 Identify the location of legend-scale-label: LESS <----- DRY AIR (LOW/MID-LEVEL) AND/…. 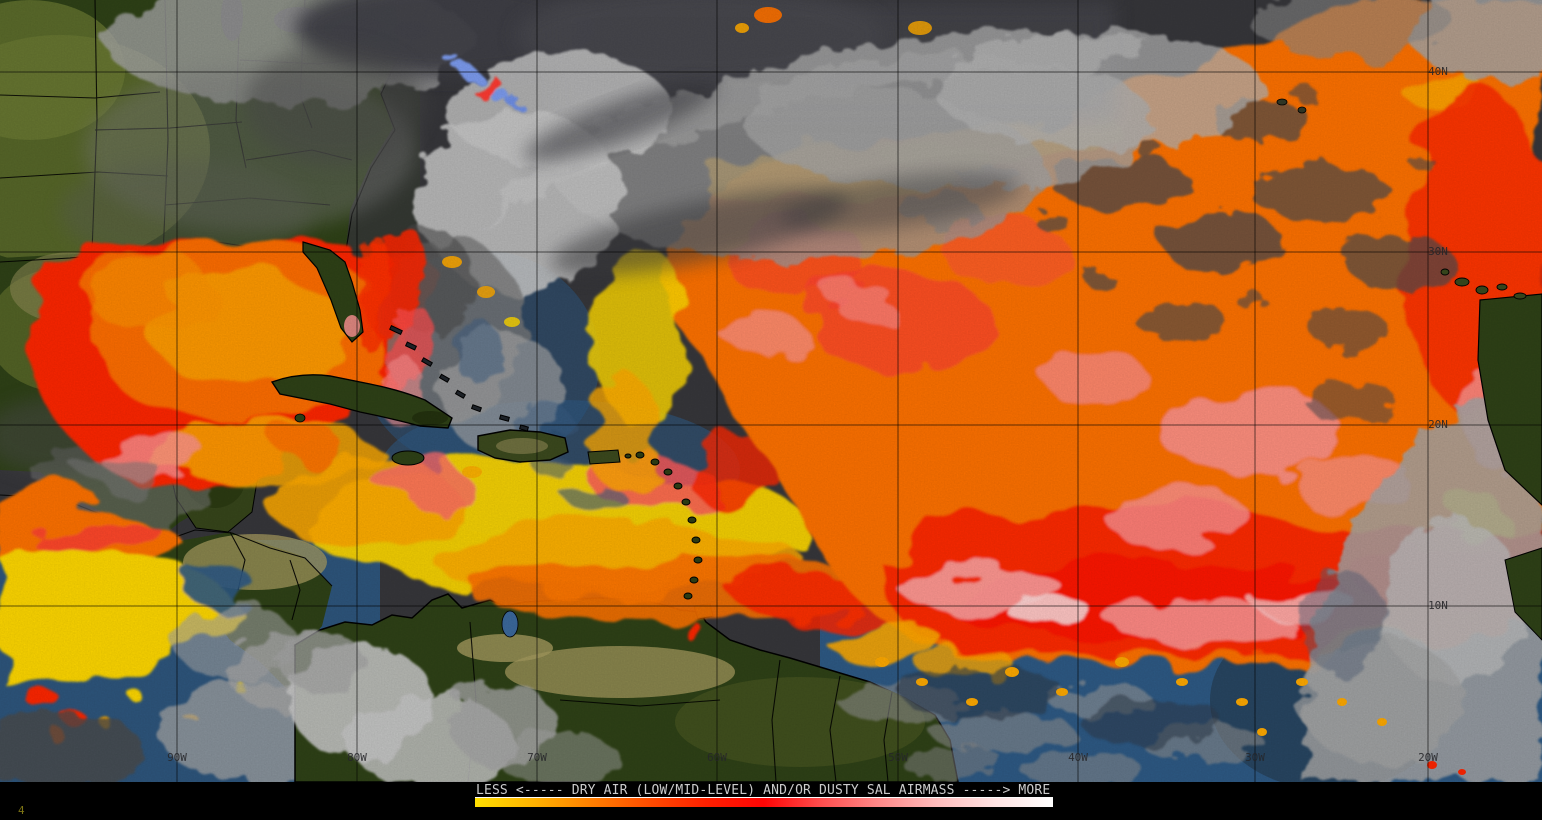
(763, 790).